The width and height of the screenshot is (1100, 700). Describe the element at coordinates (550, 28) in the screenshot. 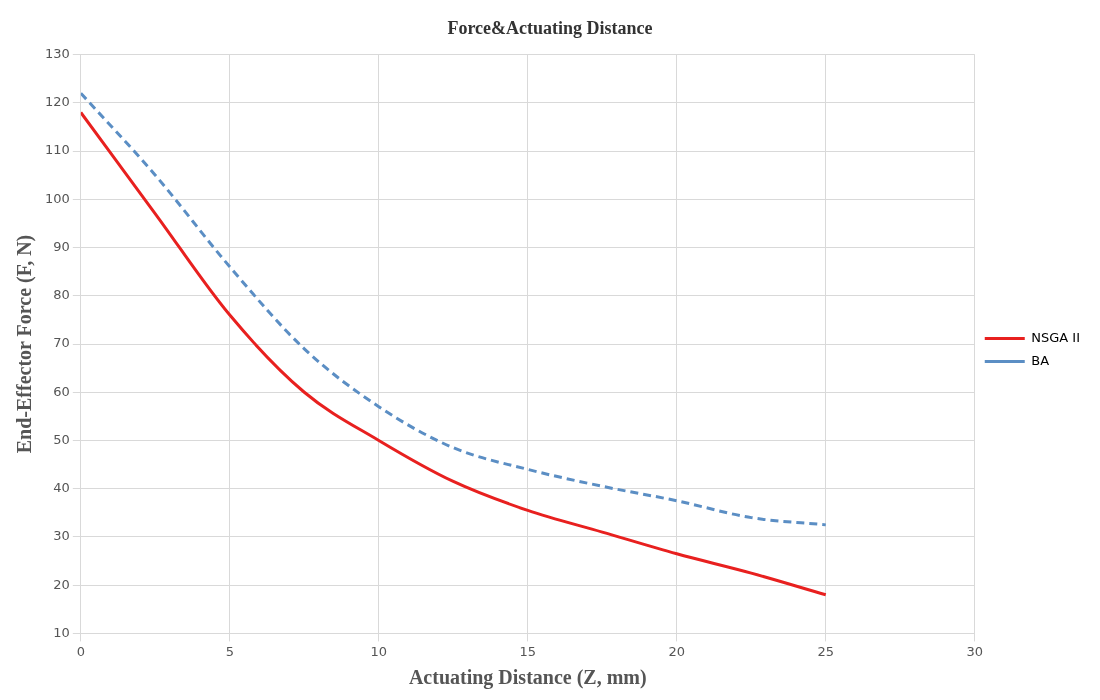

I see `chart-title: Force&Actuating Distance` at that location.